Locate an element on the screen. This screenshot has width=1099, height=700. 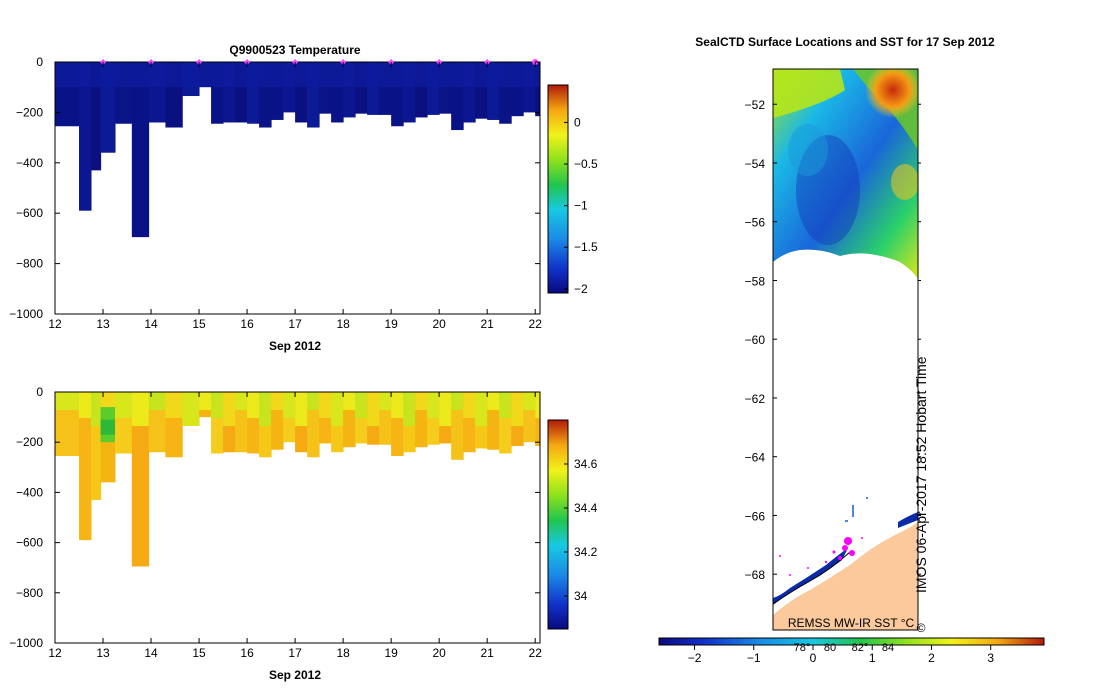
salinity-fresh-core-inner is located at coordinates (108, 427).